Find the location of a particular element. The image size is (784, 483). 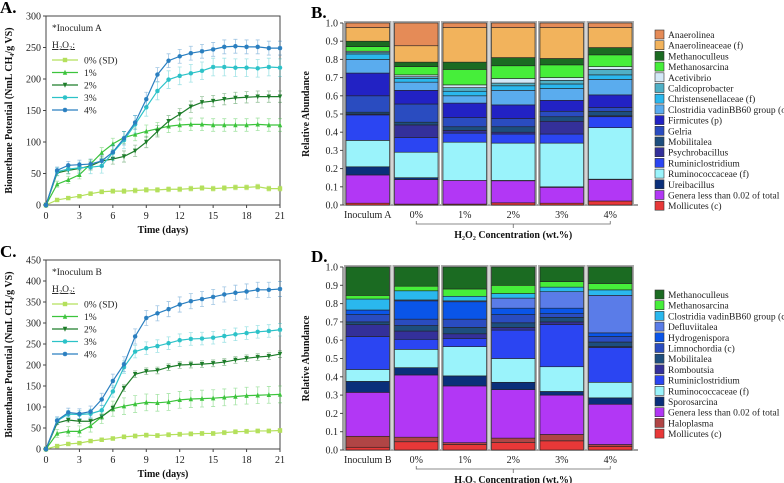

legend-item: Clostridia vadinBB60 group (o) is located at coordinates (719, 110).